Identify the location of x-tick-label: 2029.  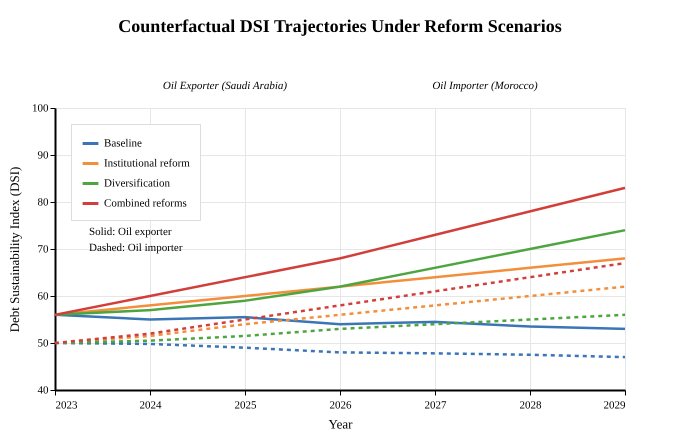
(615, 406).